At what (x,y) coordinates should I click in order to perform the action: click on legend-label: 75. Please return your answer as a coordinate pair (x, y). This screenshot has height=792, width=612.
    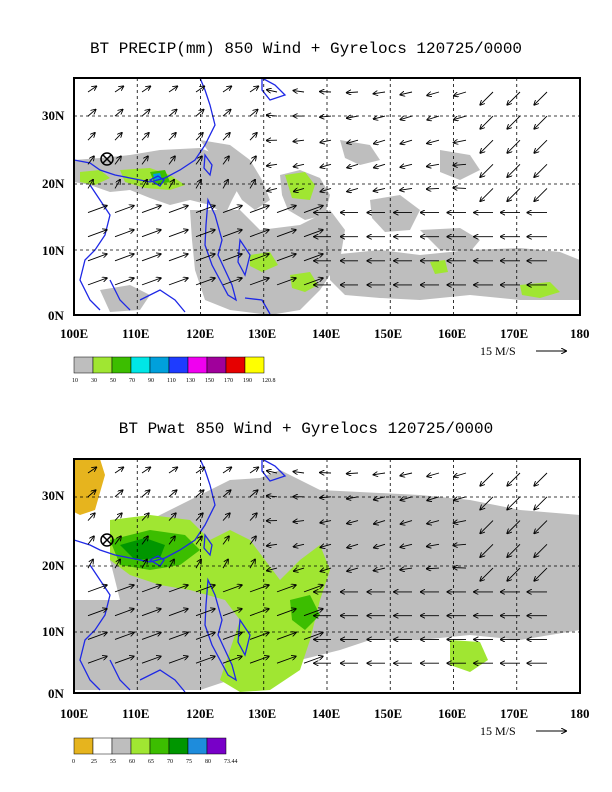
    Looking at the image, I should click on (189, 762).